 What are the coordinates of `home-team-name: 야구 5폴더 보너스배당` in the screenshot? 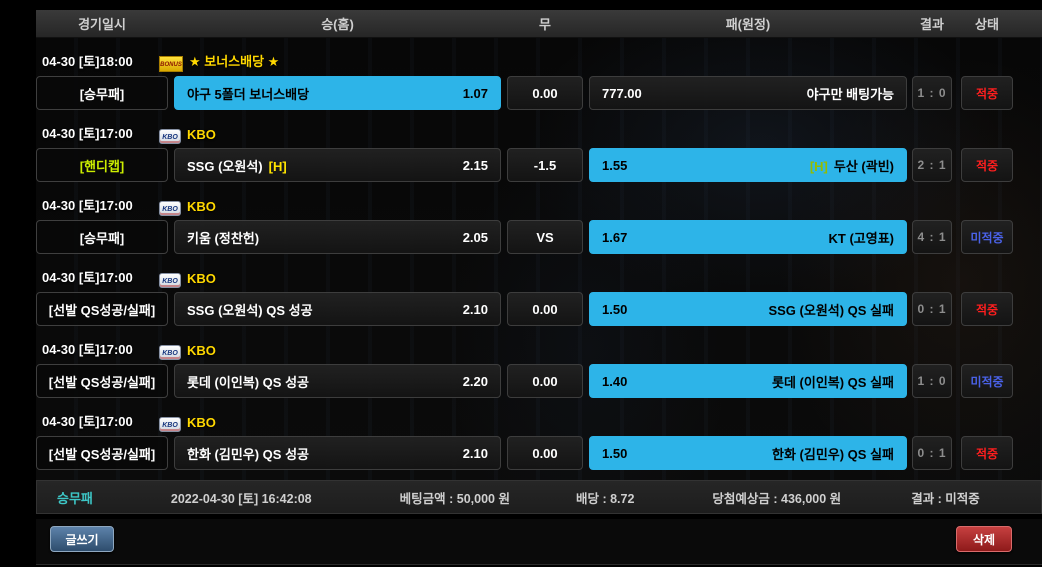 It's located at (248, 94).